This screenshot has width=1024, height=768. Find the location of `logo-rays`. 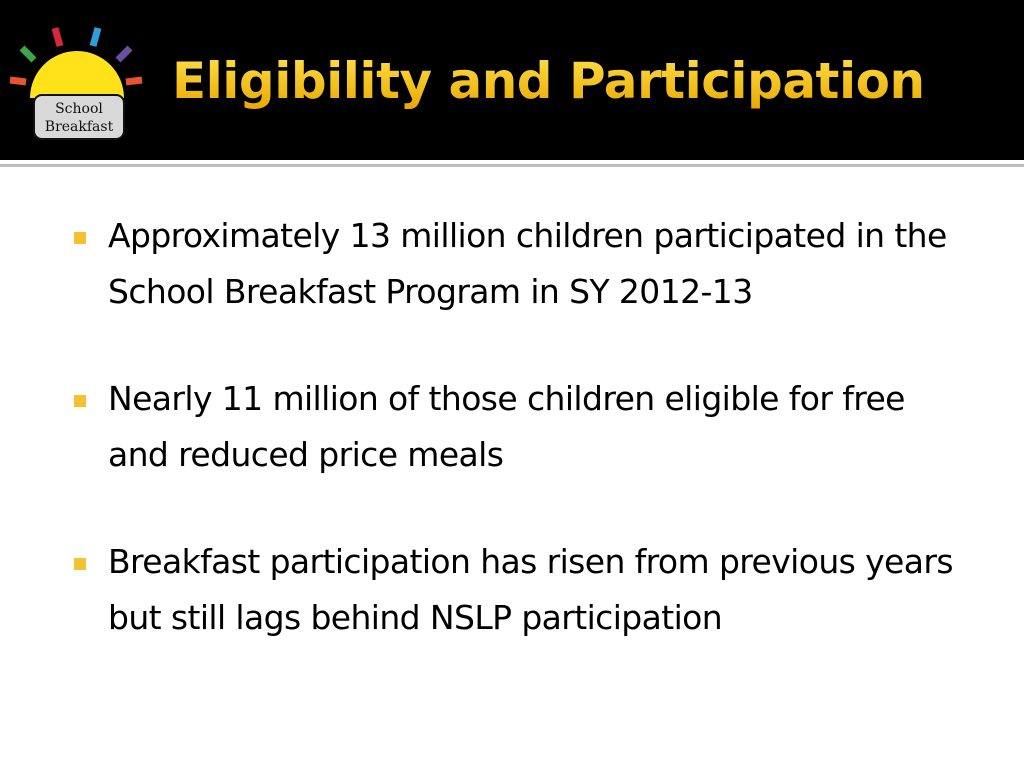

logo-rays is located at coordinates (76, 56).